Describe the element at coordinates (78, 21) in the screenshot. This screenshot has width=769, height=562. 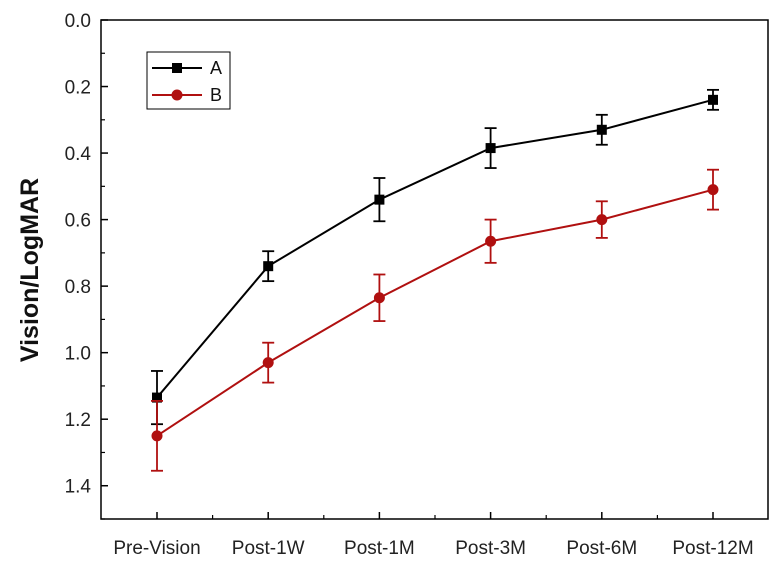
I see `y-tick-label: 0.0` at that location.